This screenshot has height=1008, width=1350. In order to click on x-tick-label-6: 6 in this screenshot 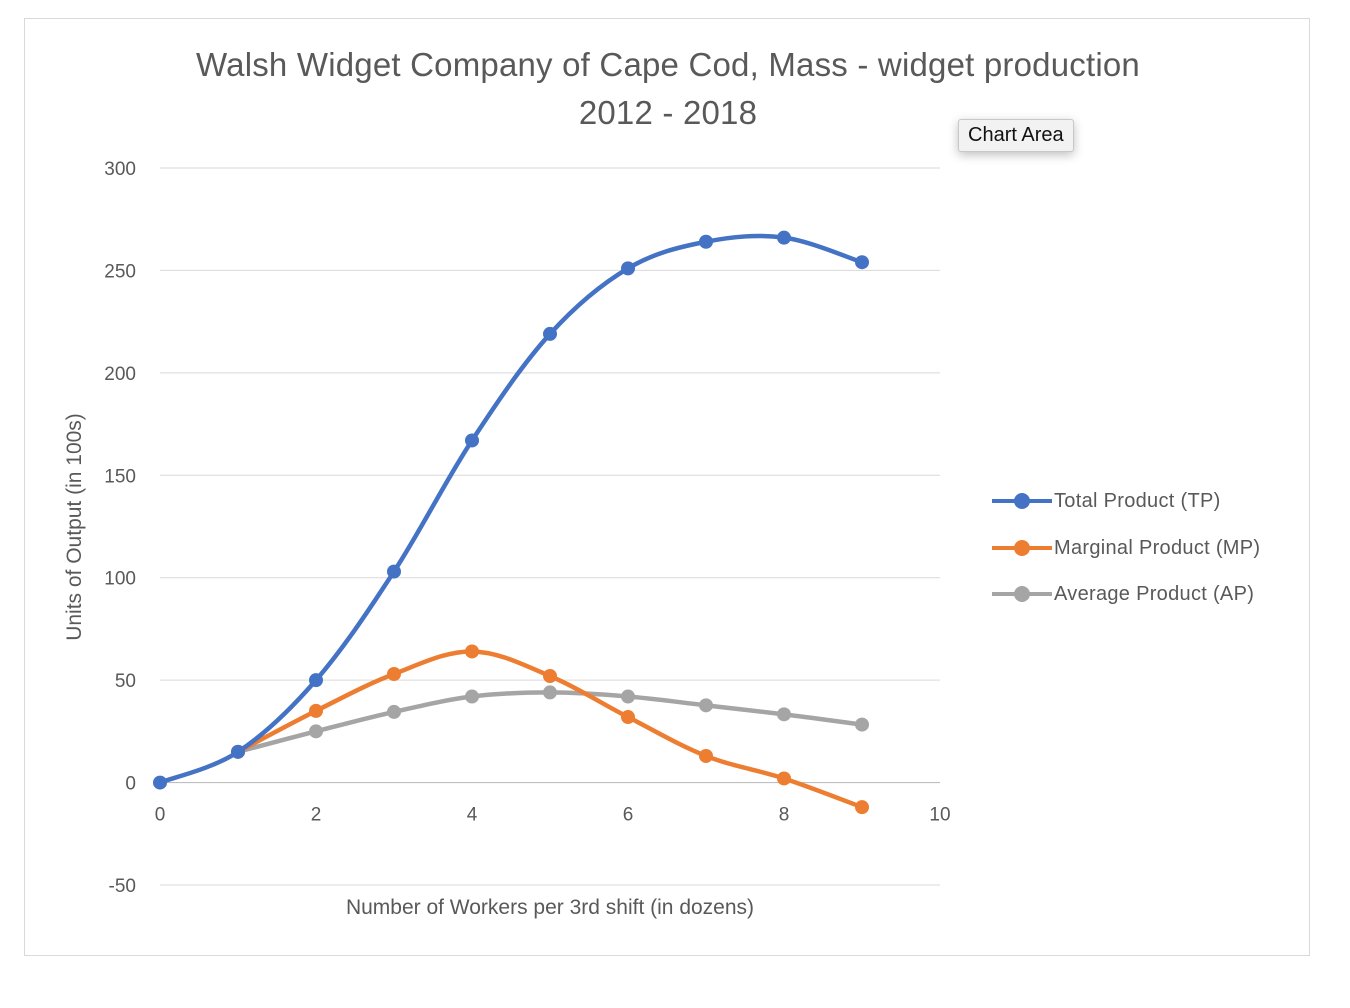, I will do `click(628, 815)`.